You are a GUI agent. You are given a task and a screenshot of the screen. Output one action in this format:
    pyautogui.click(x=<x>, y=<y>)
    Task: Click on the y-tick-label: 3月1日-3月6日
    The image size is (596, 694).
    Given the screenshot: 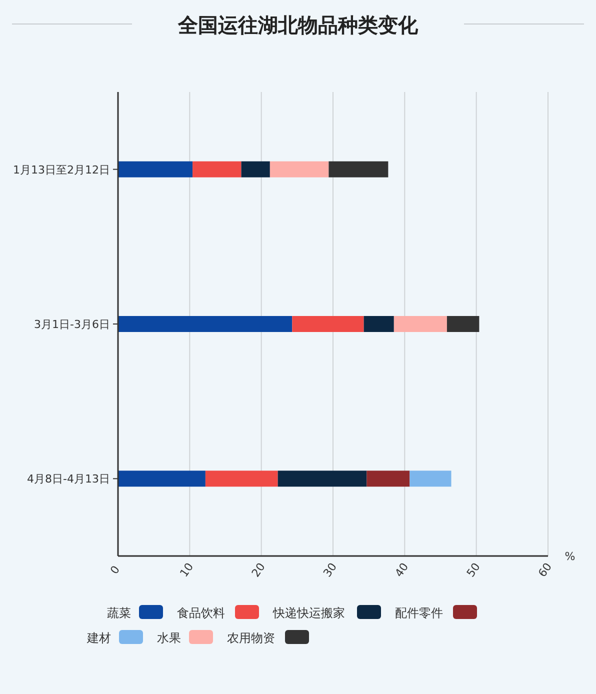 What is the action you would take?
    pyautogui.click(x=72, y=324)
    